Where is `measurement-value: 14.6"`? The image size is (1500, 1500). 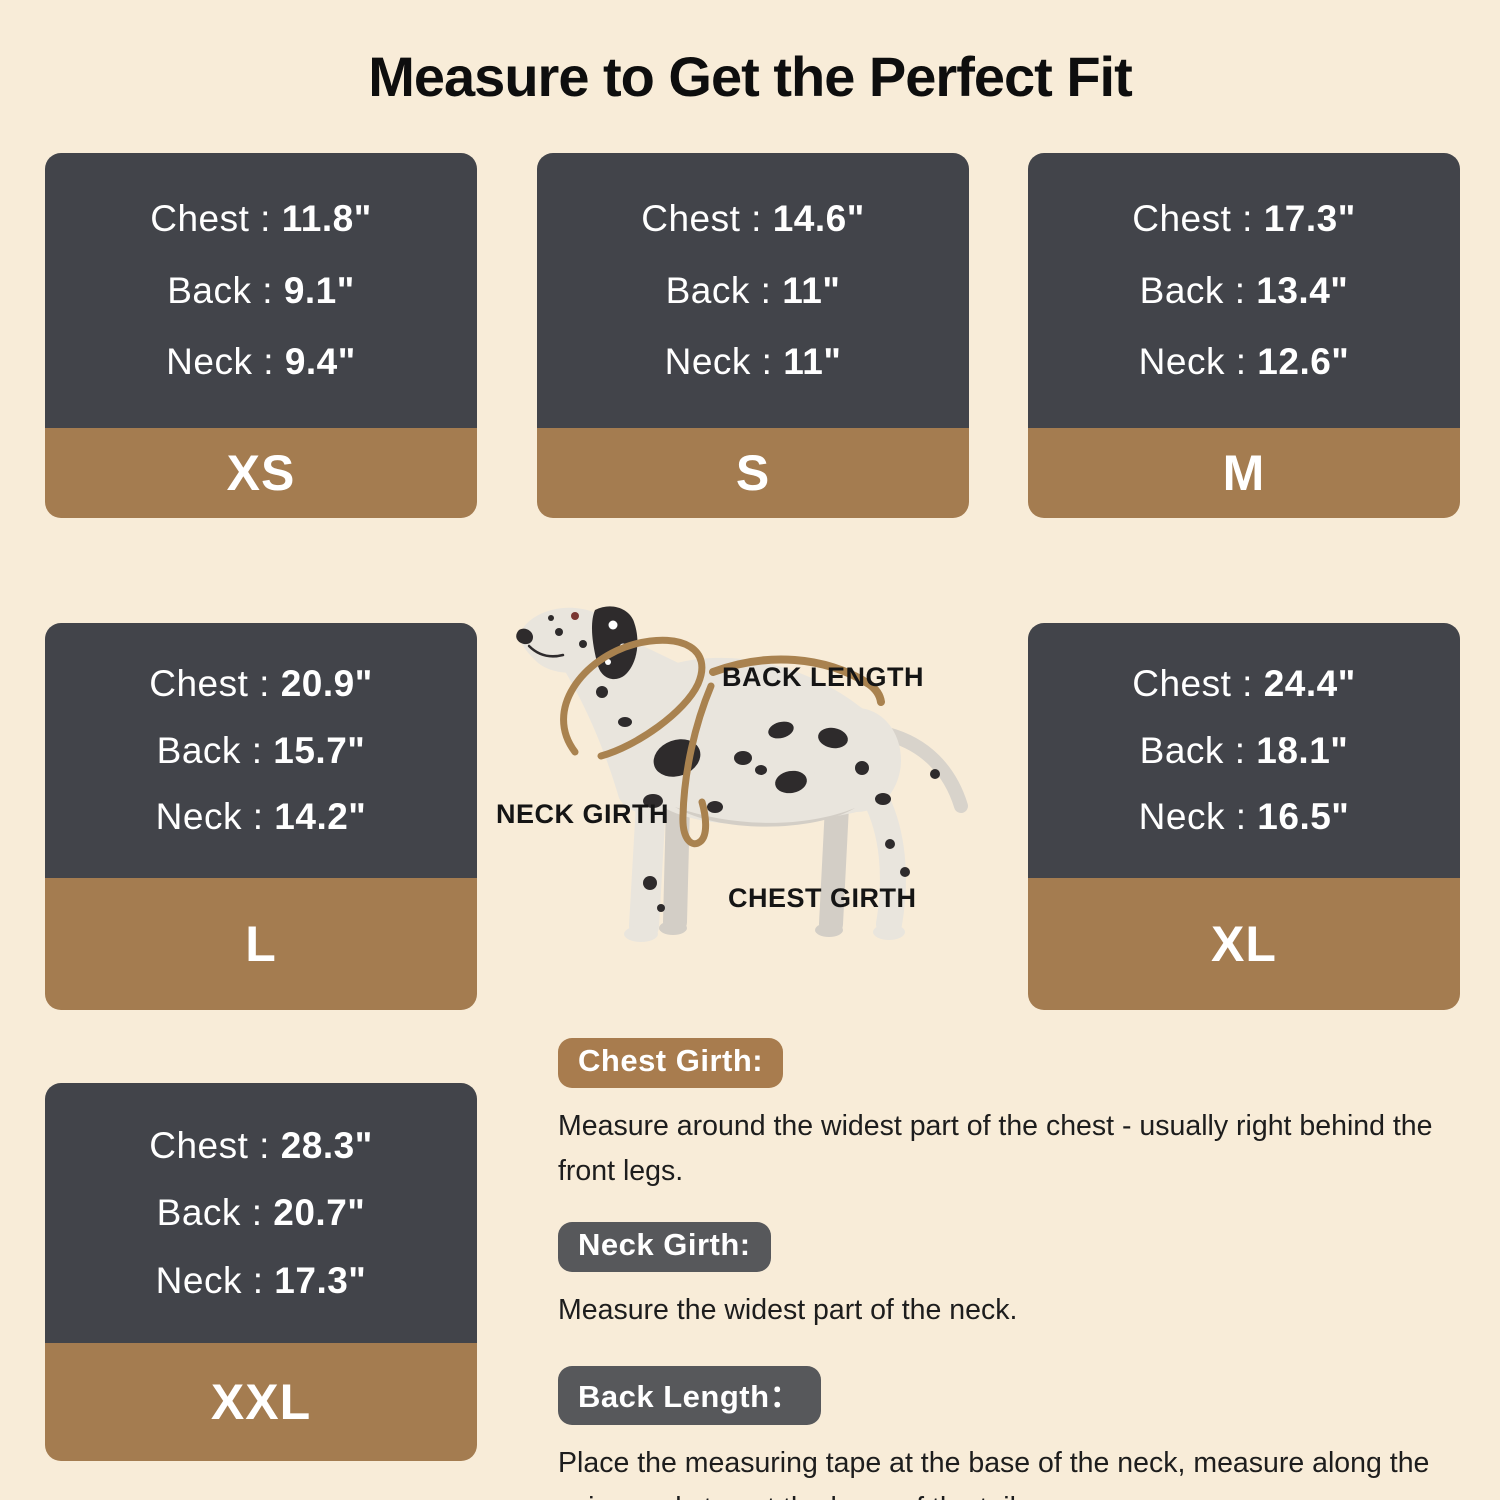 measurement-value: 14.6" is located at coordinates (818, 219).